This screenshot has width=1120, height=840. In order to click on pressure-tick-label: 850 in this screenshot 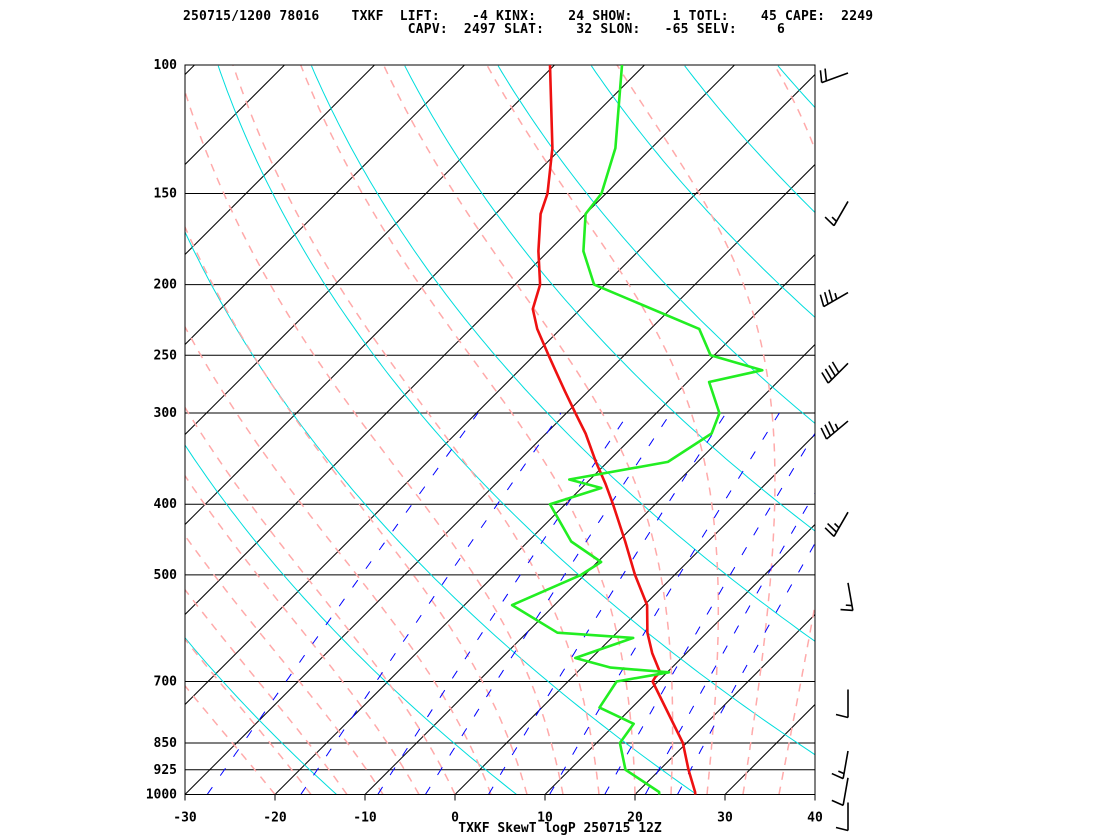, I will do `click(166, 743)`.